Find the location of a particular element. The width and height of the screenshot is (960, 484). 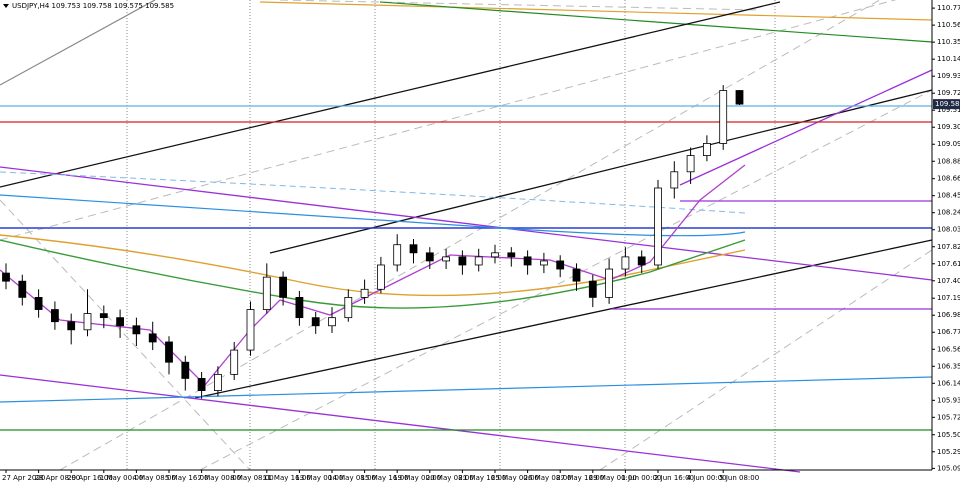

y-tick-label: 108.880 is located at coordinates (948, 161).